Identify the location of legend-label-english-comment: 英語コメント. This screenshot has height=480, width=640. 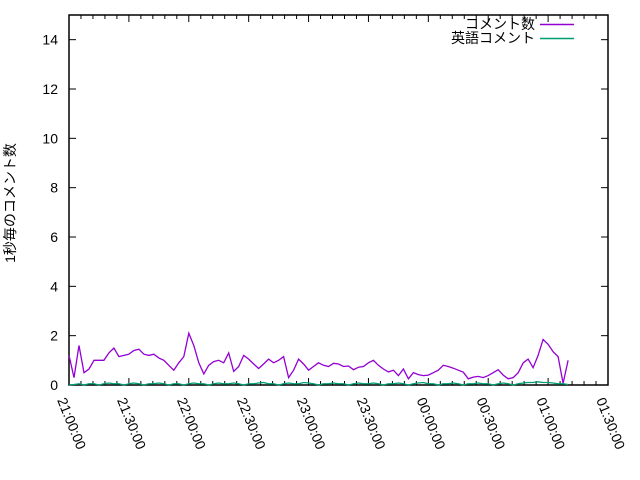
(493, 38).